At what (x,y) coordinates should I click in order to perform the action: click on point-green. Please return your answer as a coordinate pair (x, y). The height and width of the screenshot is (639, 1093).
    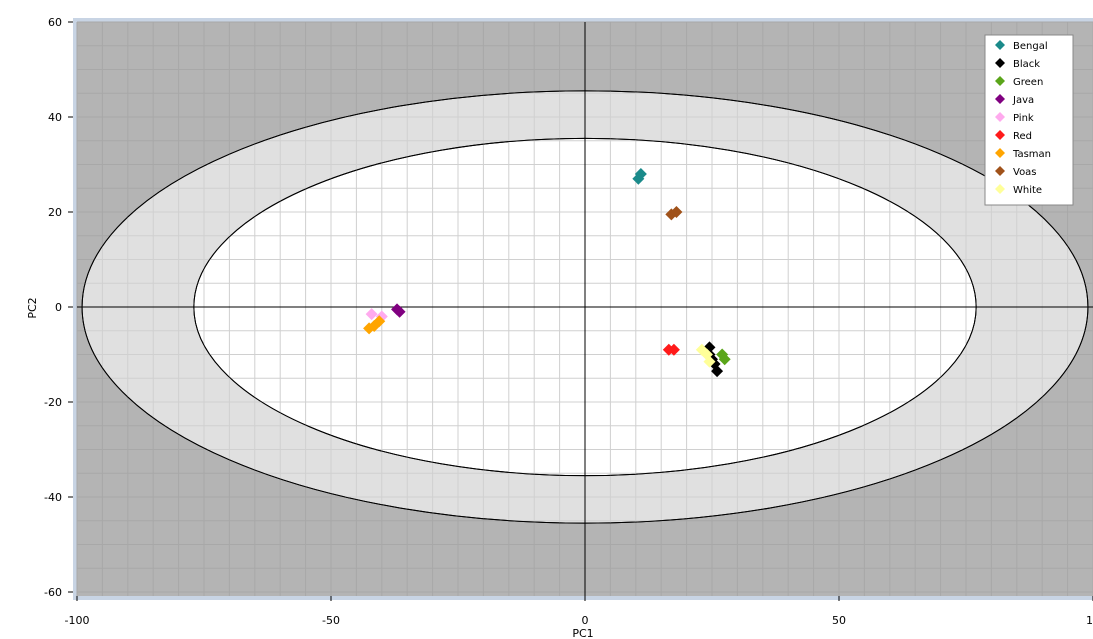
    Looking at the image, I should click on (724, 359).